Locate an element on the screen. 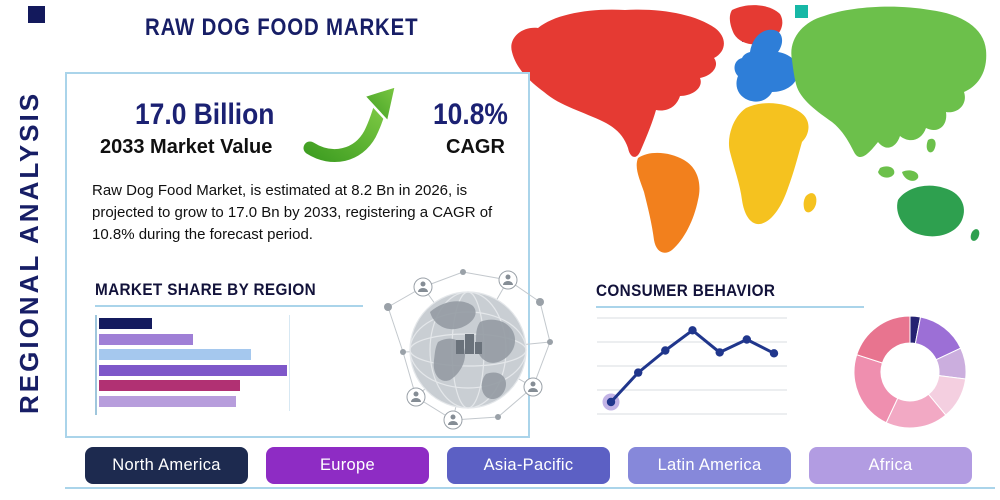  market-share-bar-chart is located at coordinates (225, 365).